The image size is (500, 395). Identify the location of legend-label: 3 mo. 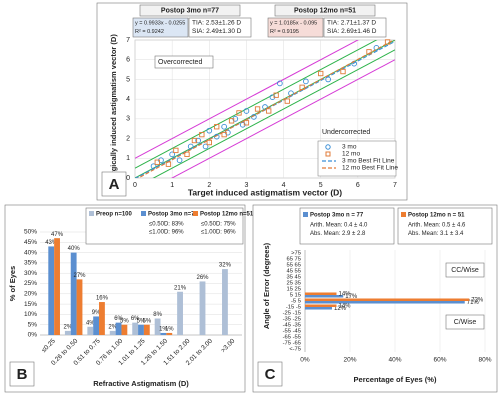
(349, 147).